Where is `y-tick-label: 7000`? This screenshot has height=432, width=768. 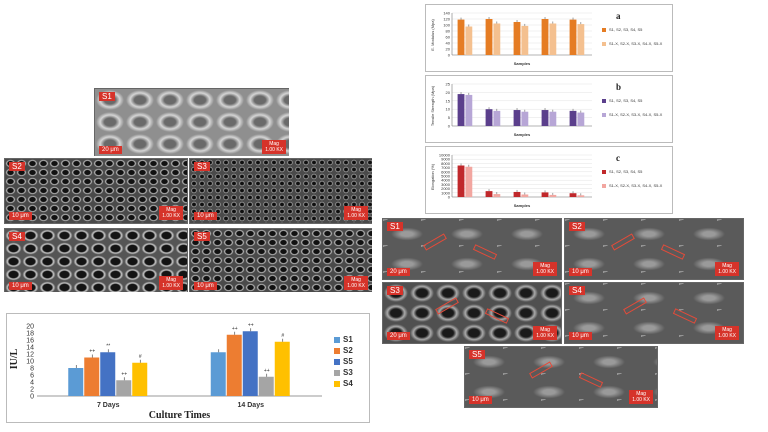 y-tick-label: 7000 is located at coordinates (446, 167).